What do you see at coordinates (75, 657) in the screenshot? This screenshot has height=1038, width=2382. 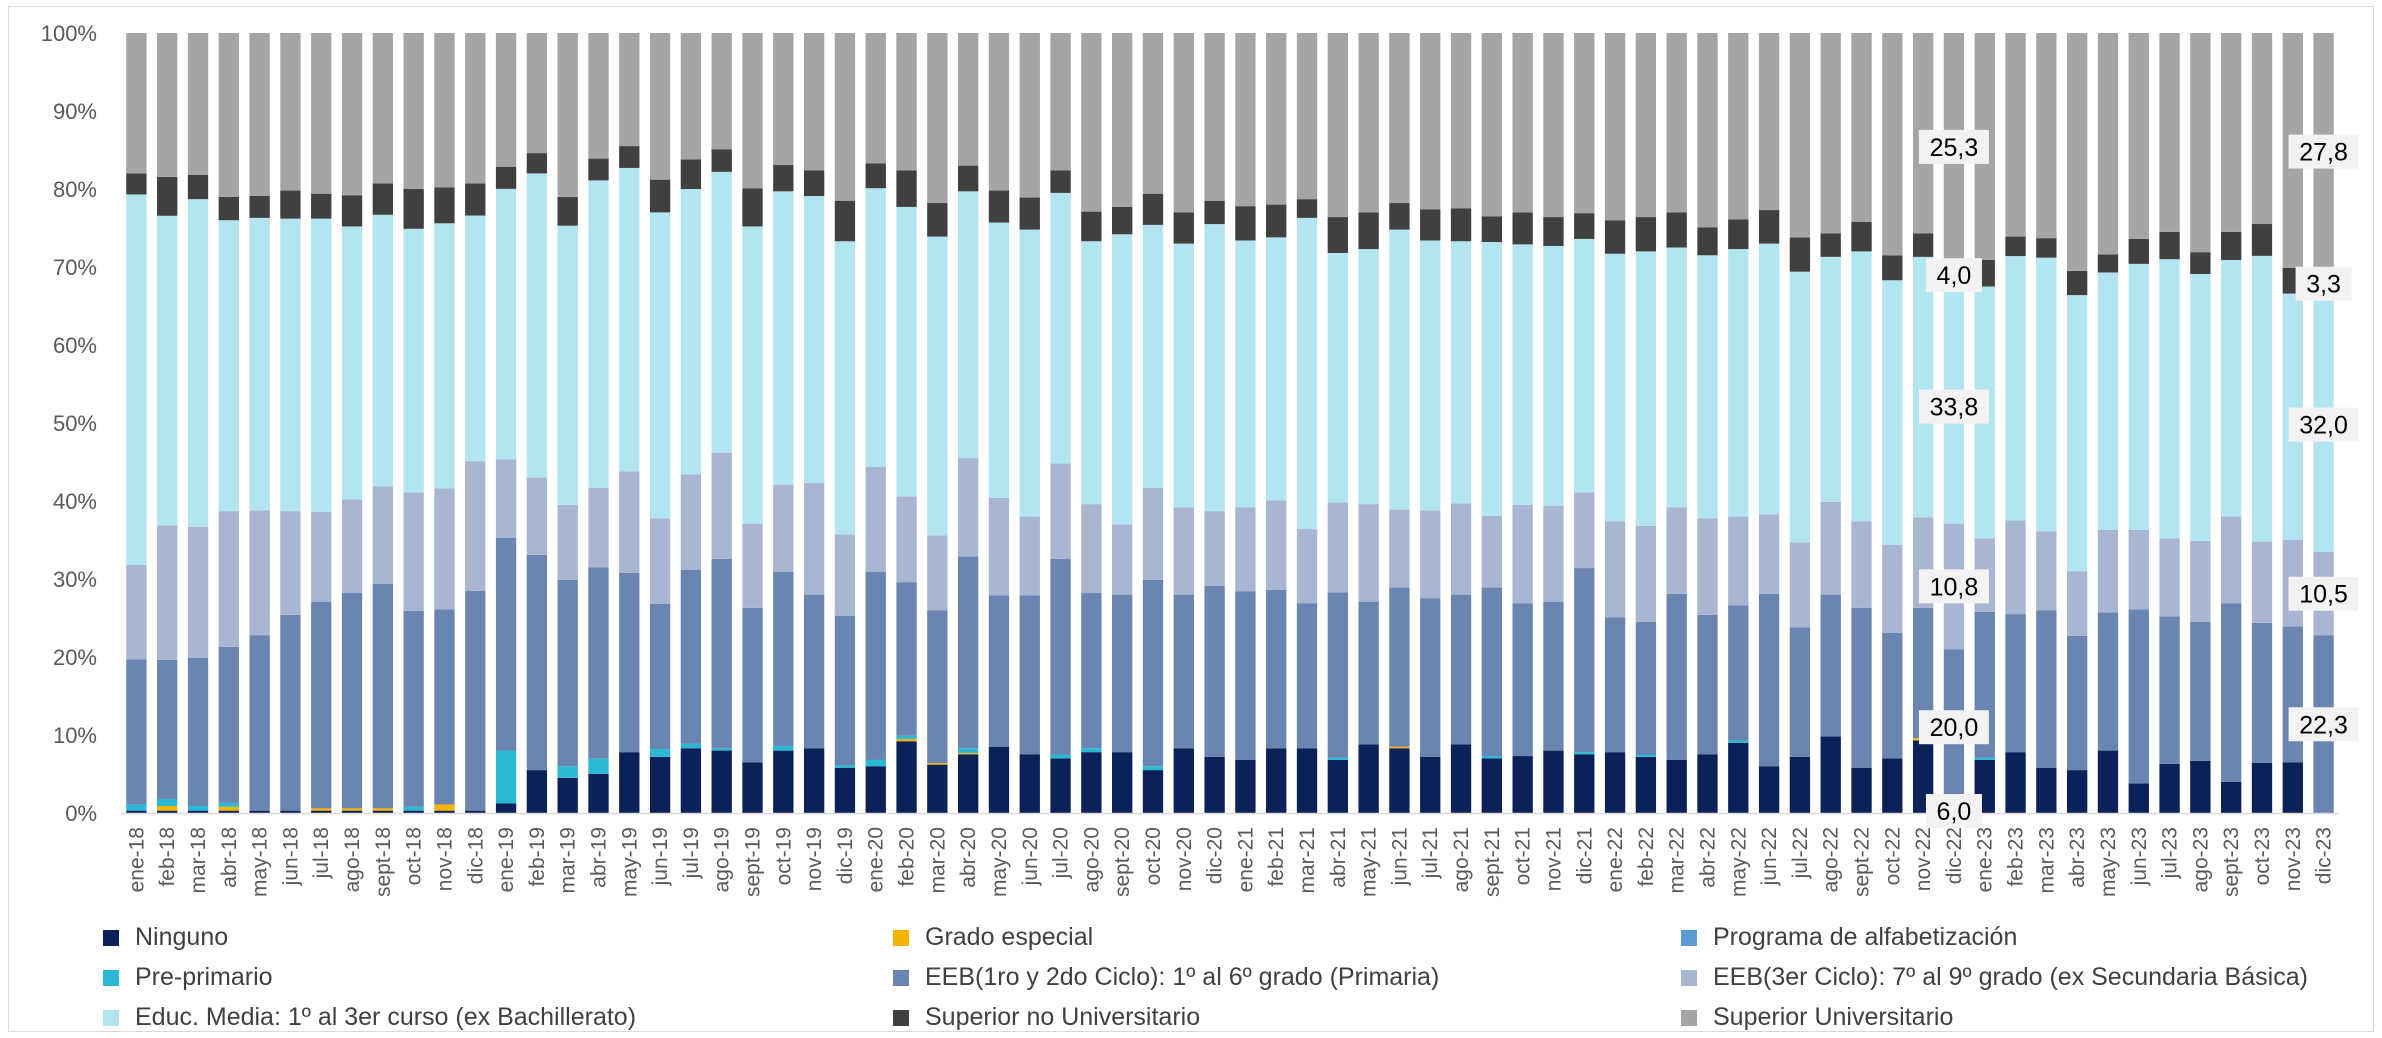 I see `y-tick-label: 20%` at bounding box center [75, 657].